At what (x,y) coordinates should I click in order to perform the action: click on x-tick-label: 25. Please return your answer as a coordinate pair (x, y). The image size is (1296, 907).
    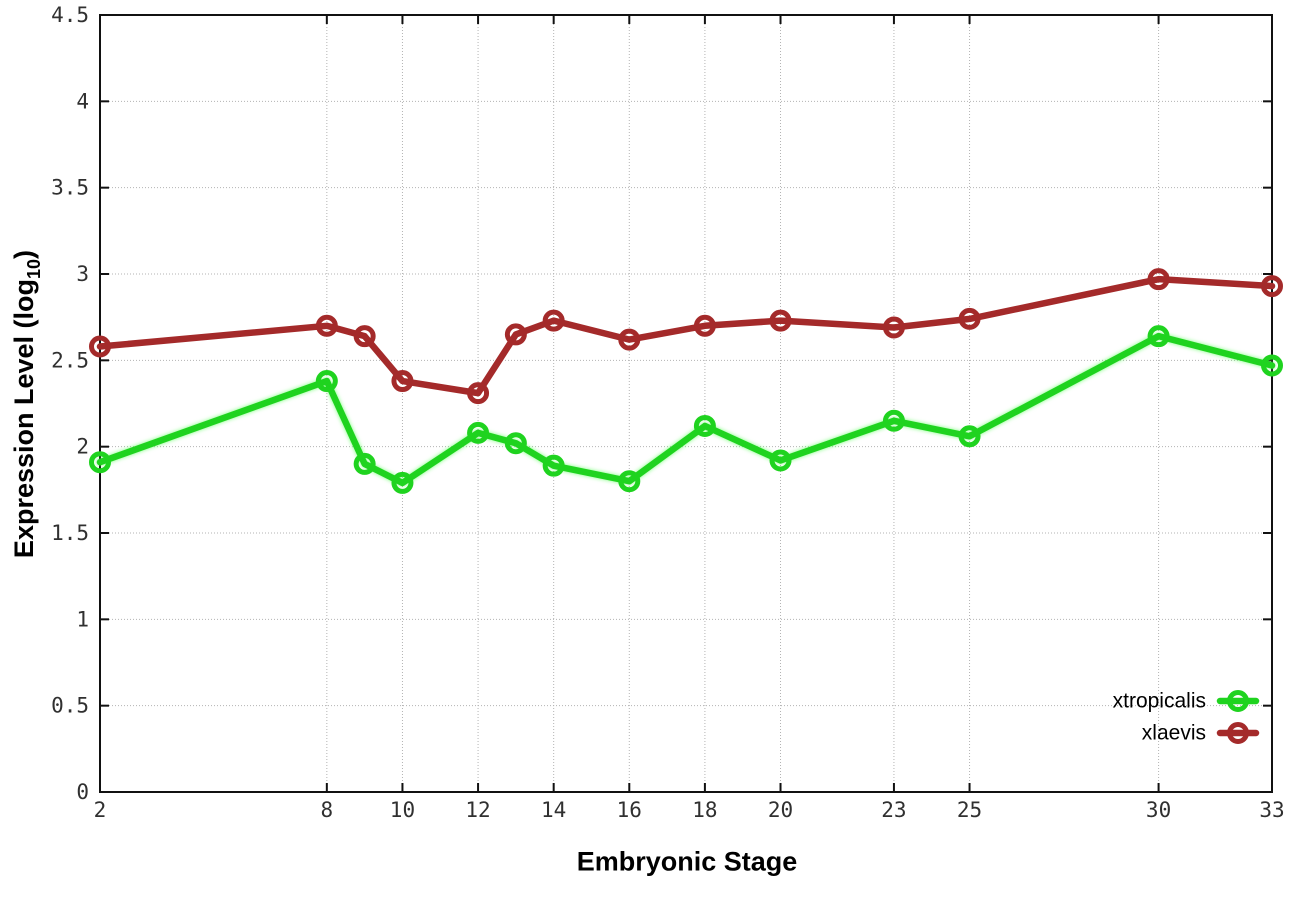
    Looking at the image, I should click on (969, 810).